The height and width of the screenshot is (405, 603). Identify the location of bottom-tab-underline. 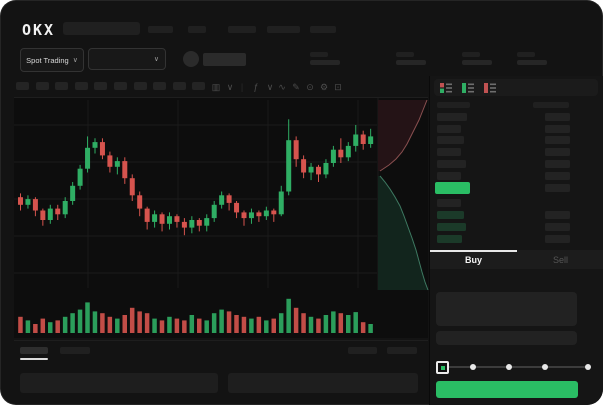
(34, 359).